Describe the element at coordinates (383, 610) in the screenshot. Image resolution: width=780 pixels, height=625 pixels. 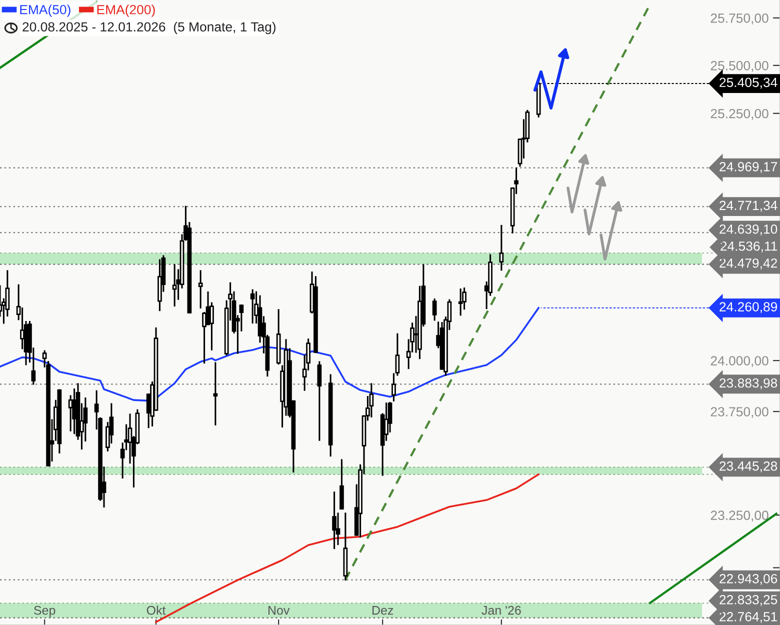
I see `x-tick-label: Dez` at that location.